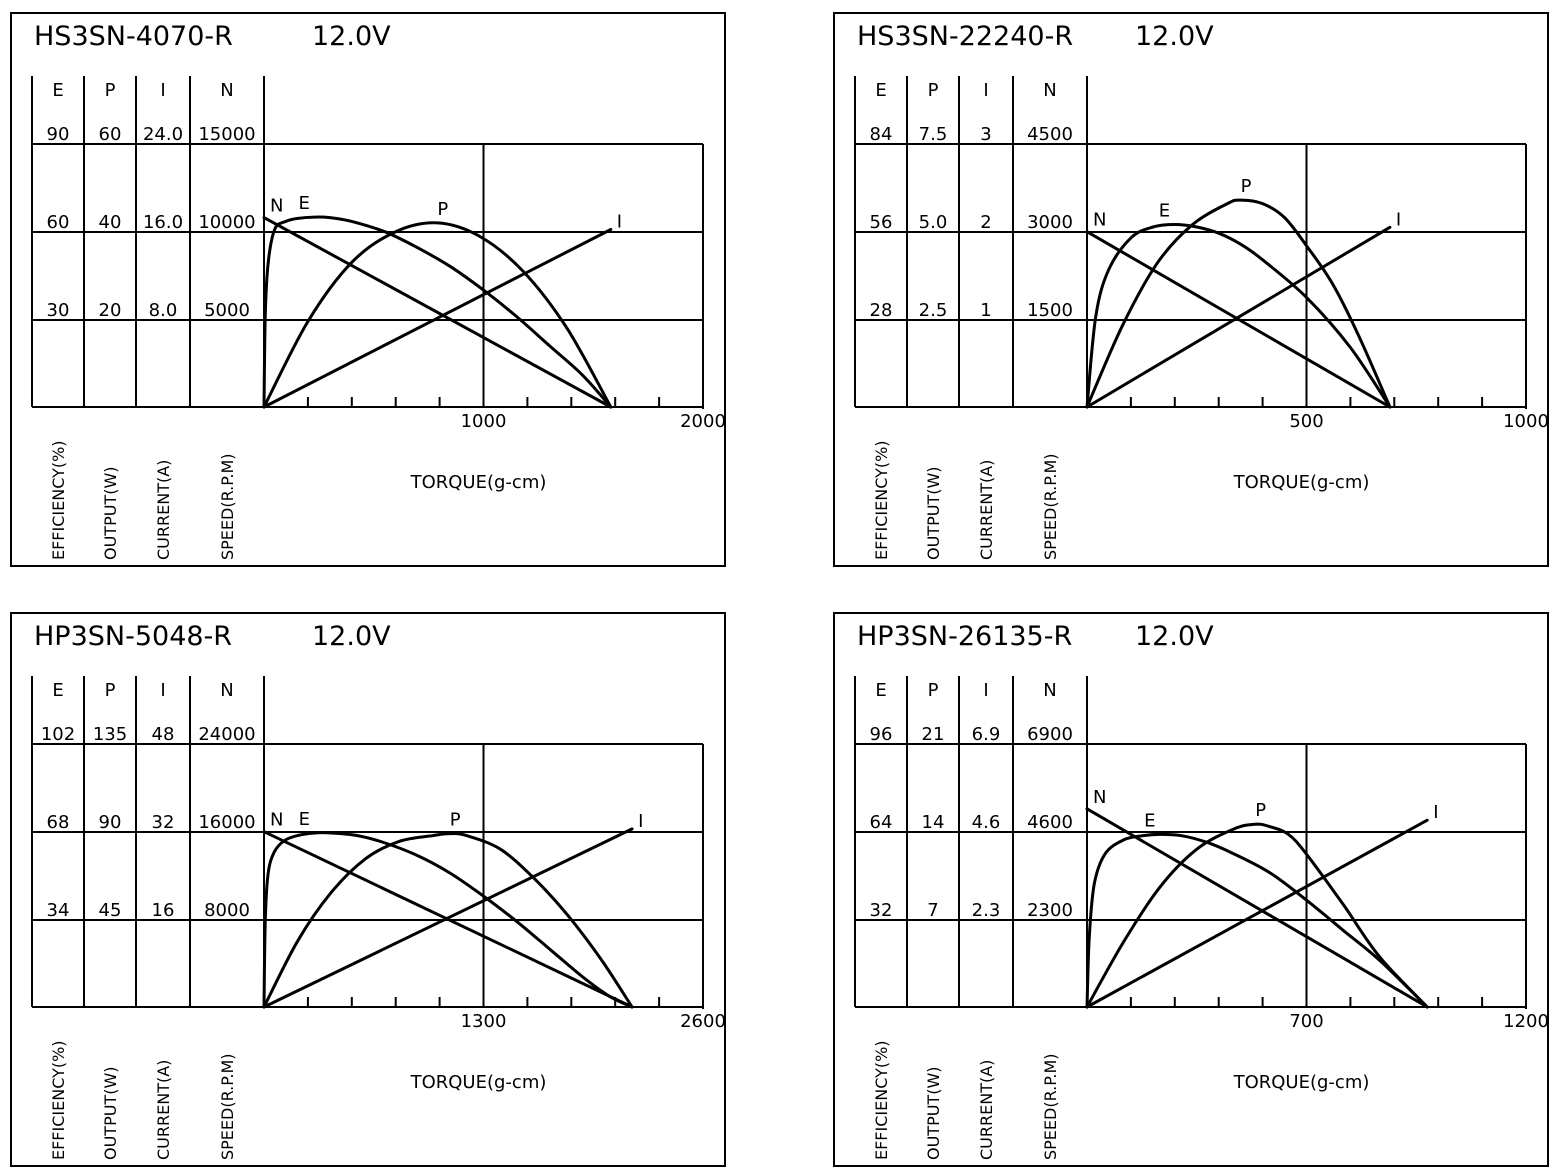  I want to click on x-tick-label: 1200, so click(1526, 1021).